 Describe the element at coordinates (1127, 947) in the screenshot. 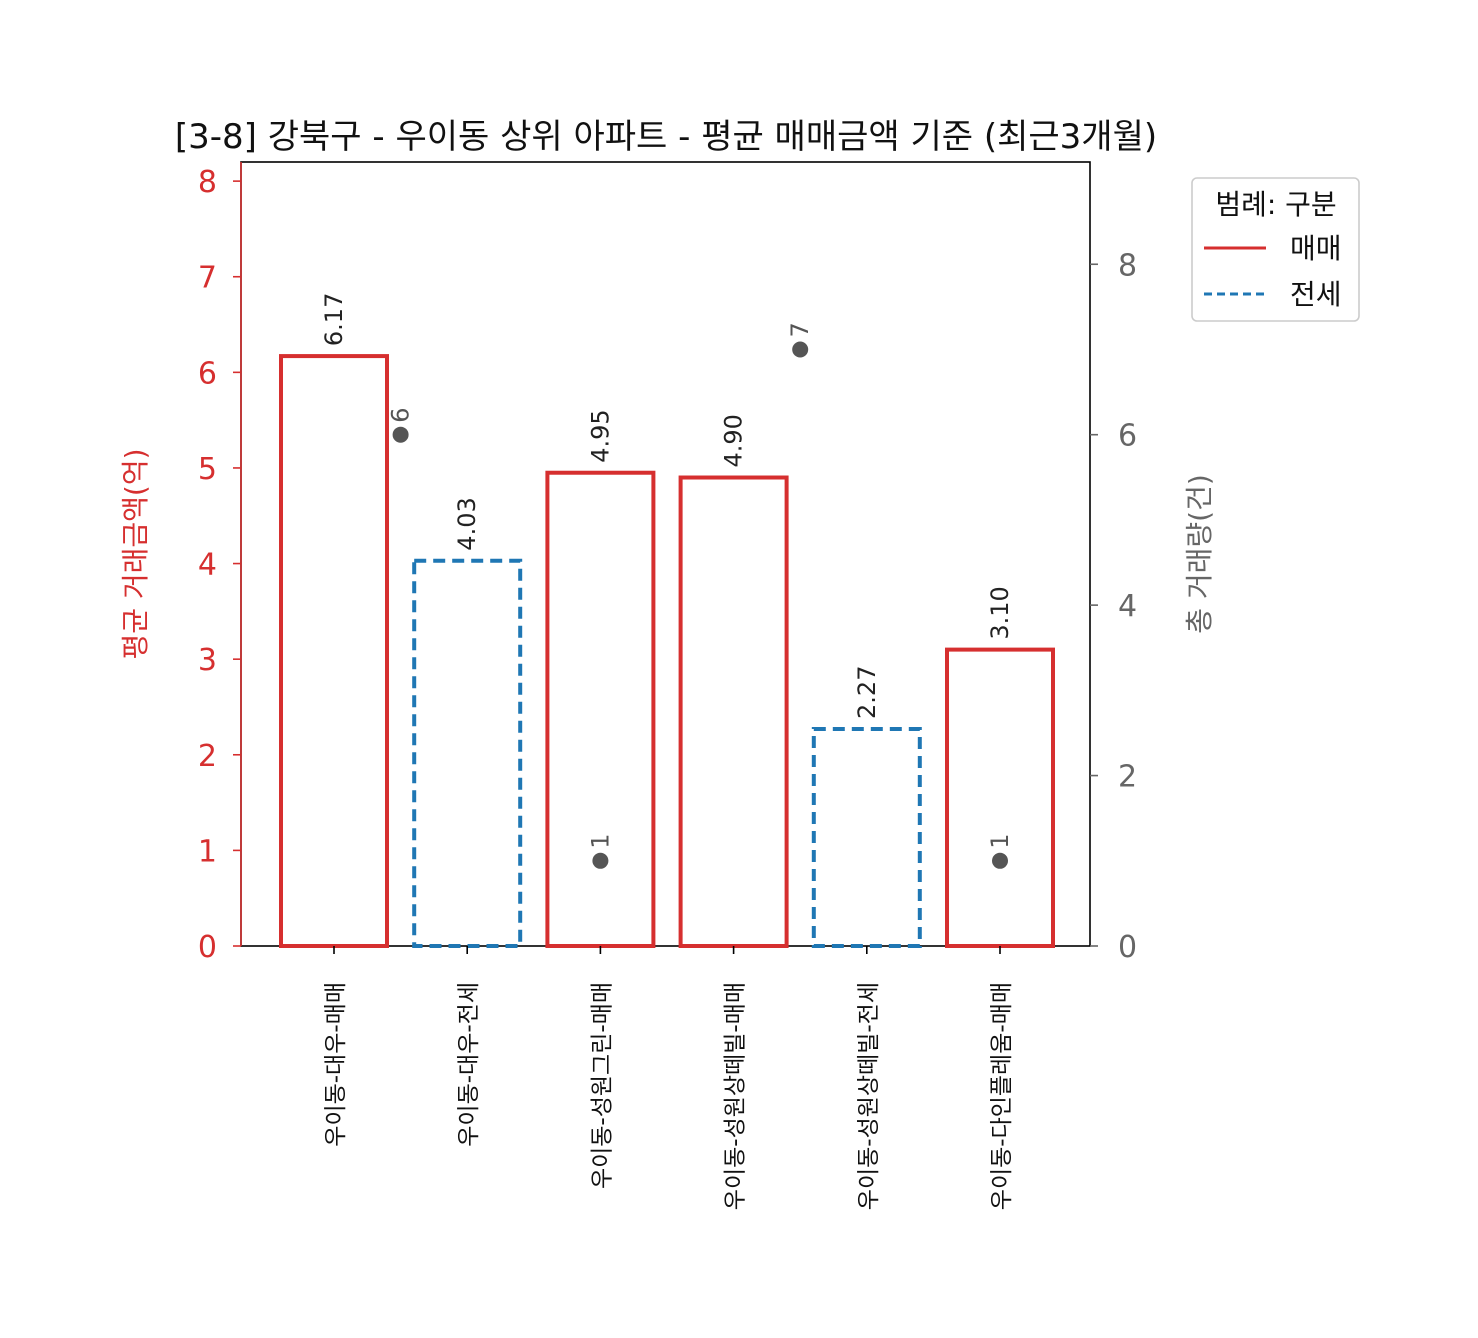

I see `right-y-tick-label: 0` at that location.